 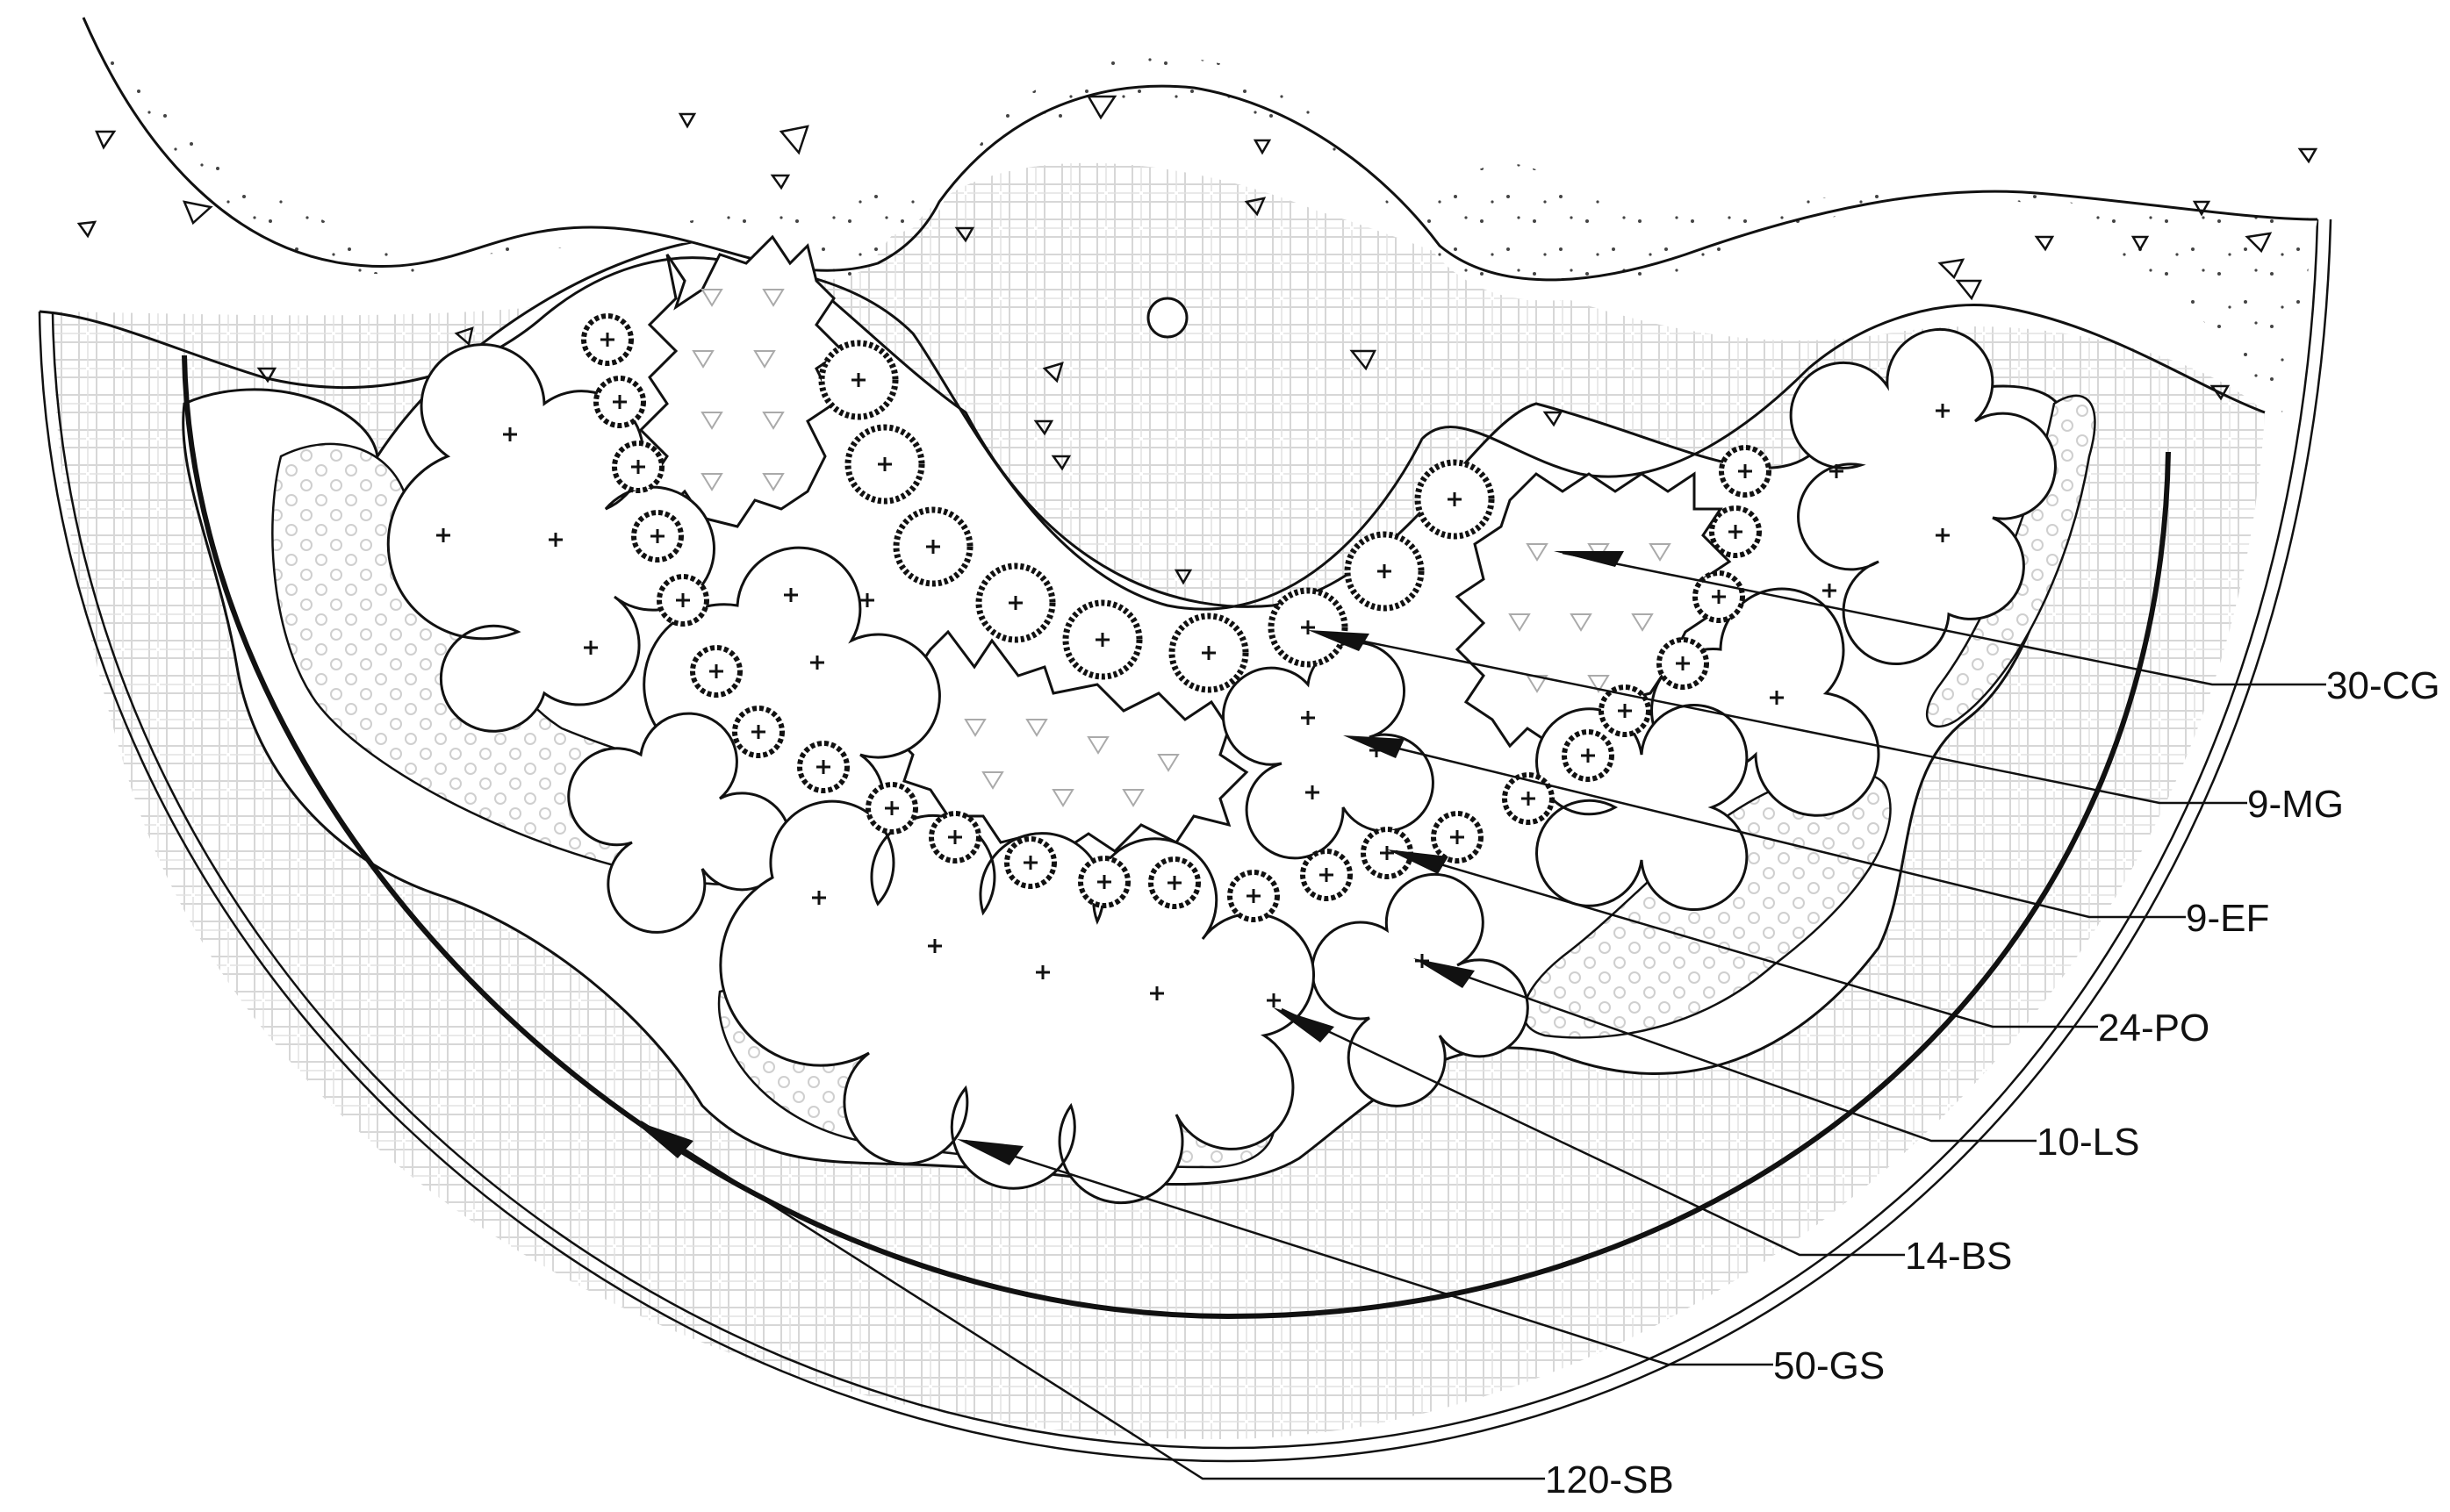 What do you see at coordinates (2295, 805) in the screenshot?
I see `label-mg: 9-MG` at bounding box center [2295, 805].